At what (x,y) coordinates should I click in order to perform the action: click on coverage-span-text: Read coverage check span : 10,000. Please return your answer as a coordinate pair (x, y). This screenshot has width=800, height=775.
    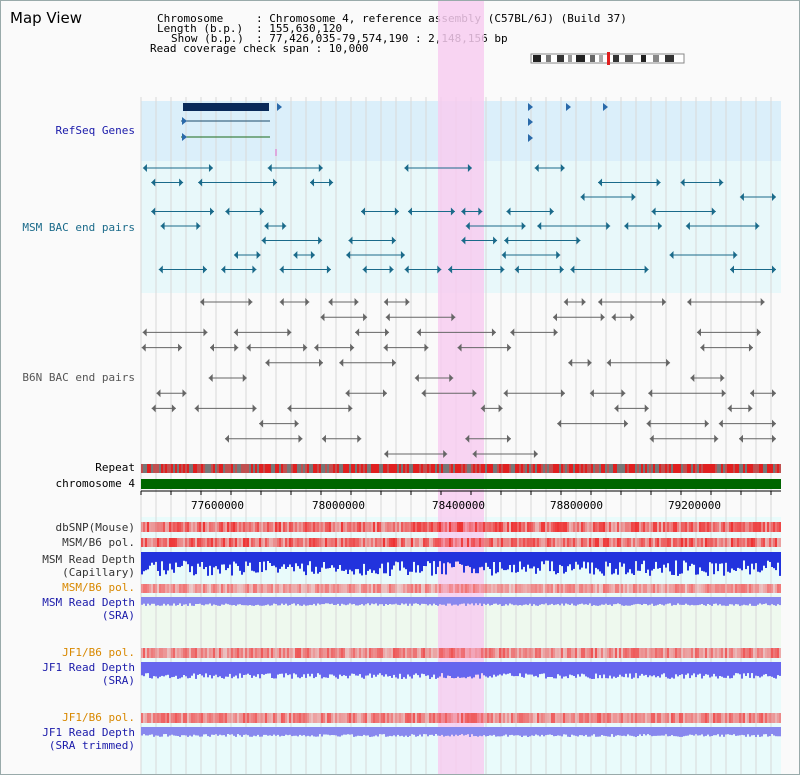
    Looking at the image, I should click on (259, 48).